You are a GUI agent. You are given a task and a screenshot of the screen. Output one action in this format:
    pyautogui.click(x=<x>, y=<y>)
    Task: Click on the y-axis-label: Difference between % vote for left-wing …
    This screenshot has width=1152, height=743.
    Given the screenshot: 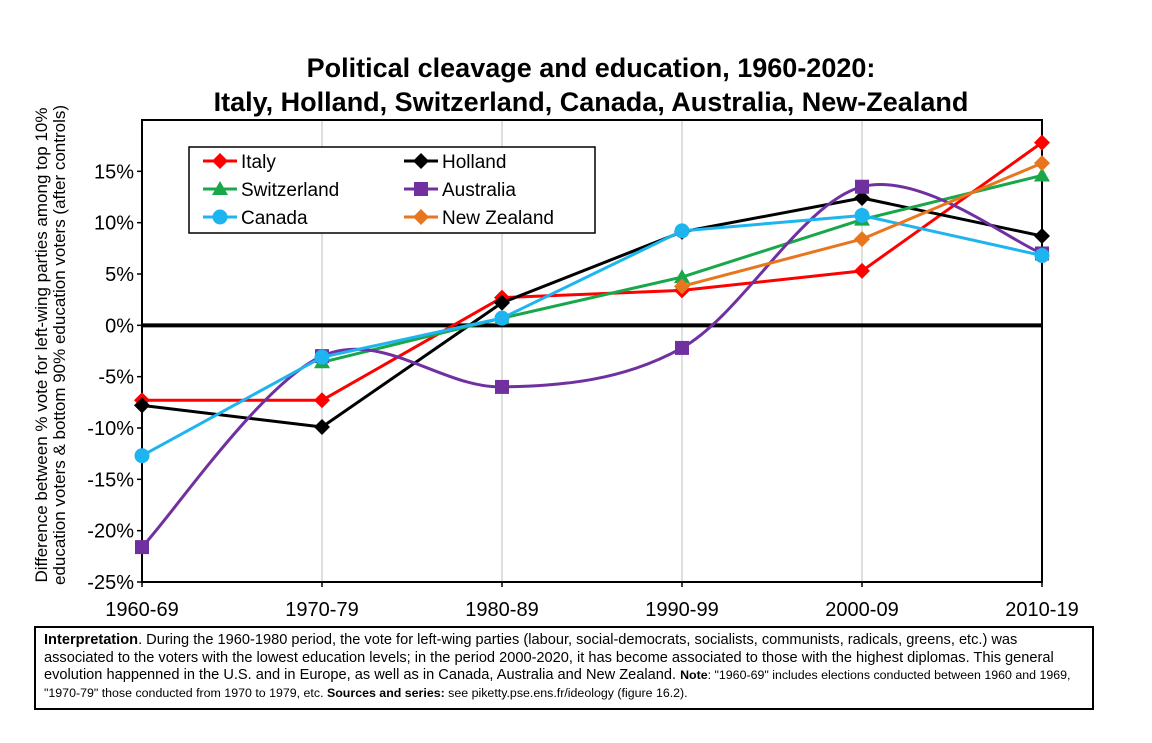 What is the action you would take?
    pyautogui.click(x=50, y=345)
    